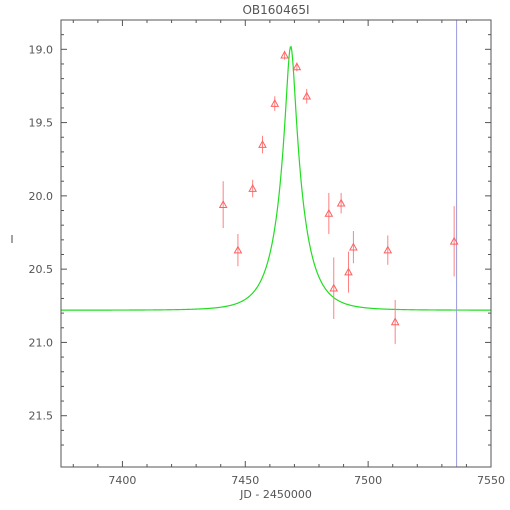 The width and height of the screenshot is (510, 510). Describe the element at coordinates (41, 123) in the screenshot. I see `y-tick-label: 19.5` at that location.